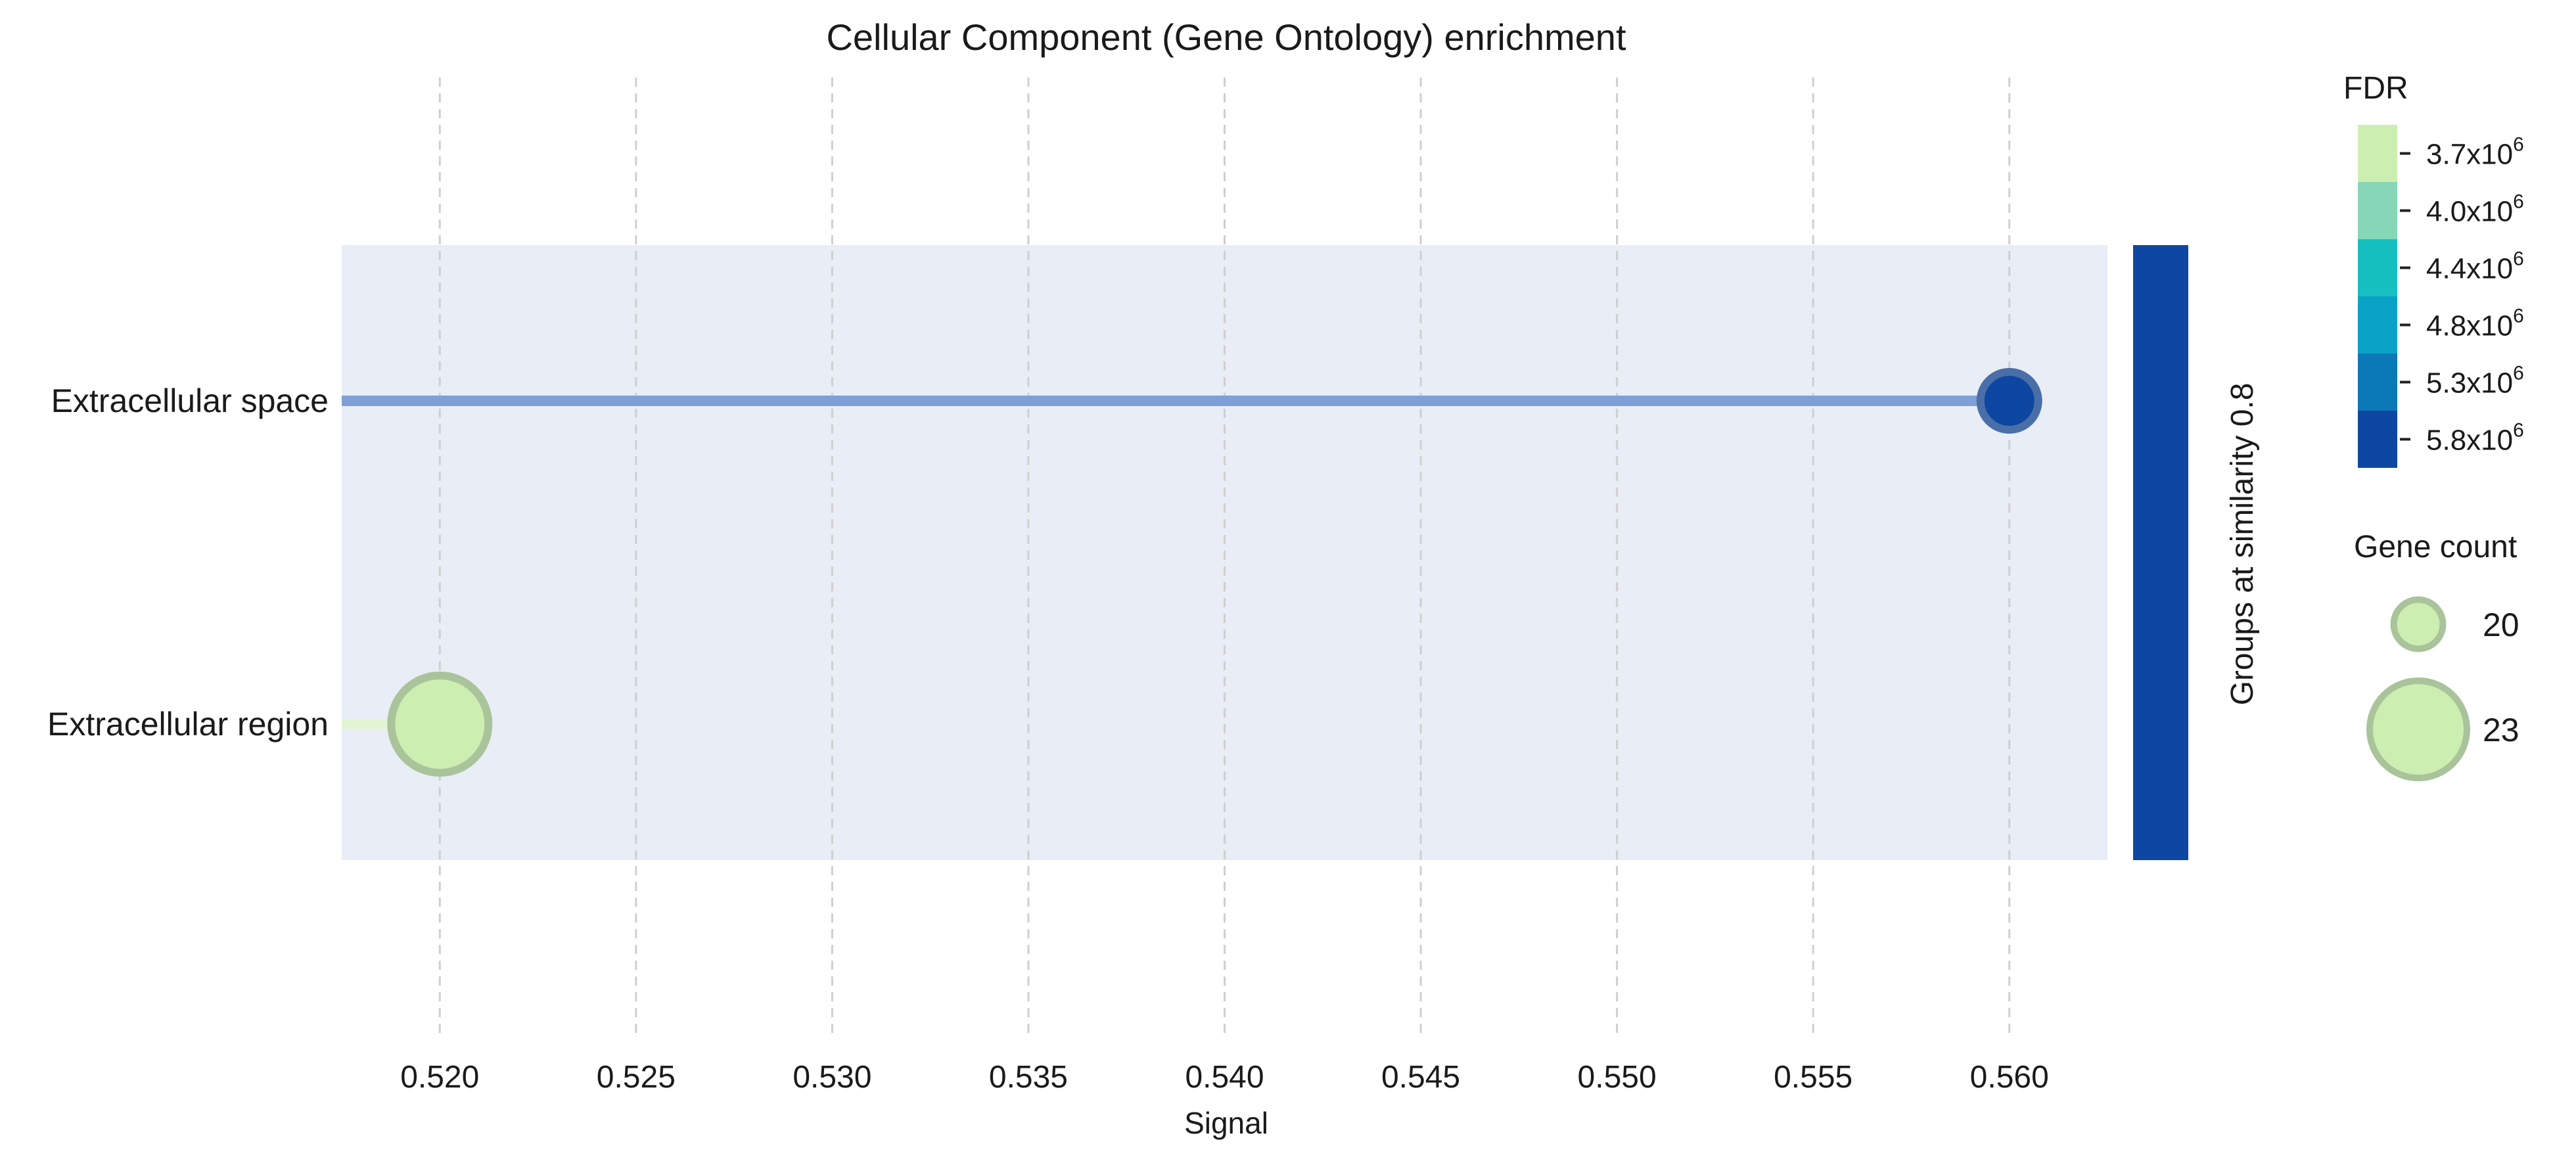  Describe the element at coordinates (2501, 730) in the screenshot. I see `gene-count-label: 23` at that location.